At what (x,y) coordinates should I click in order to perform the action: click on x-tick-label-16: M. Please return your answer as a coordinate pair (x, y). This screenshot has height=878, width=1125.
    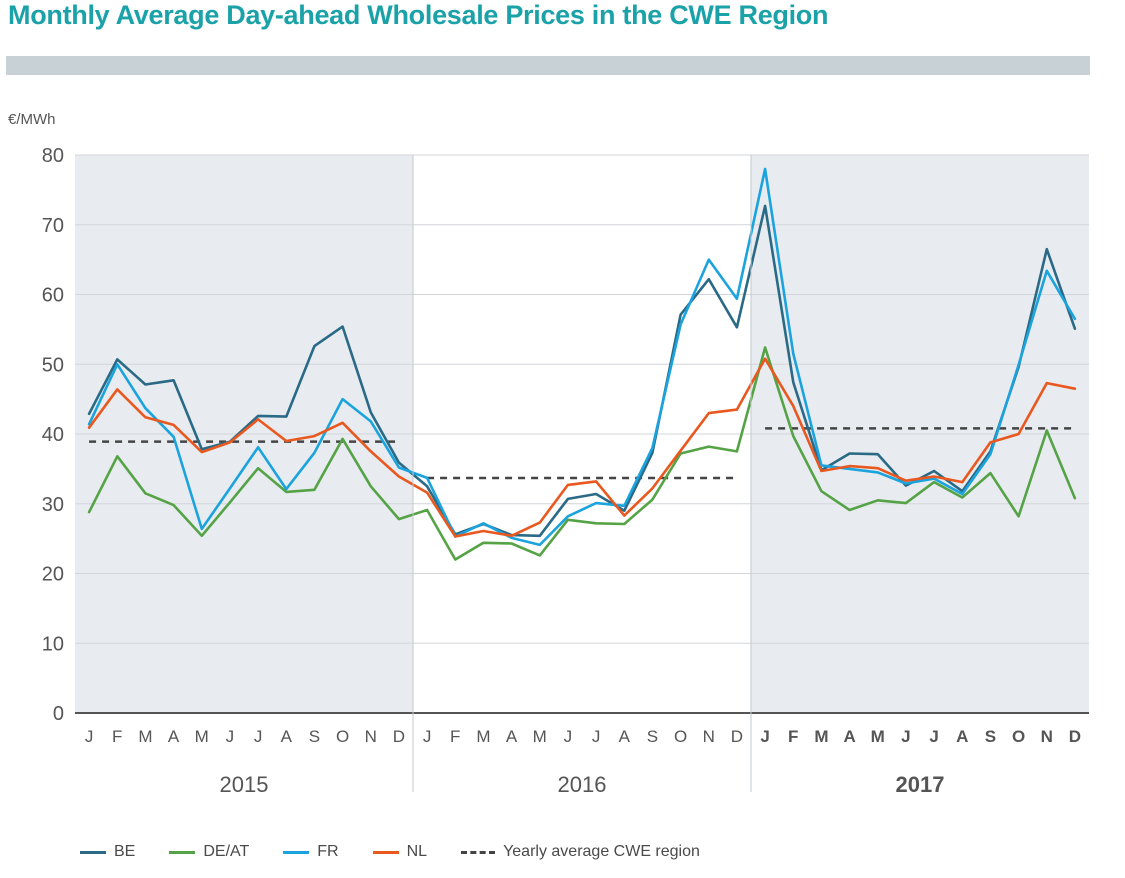
    Looking at the image, I should click on (540, 736).